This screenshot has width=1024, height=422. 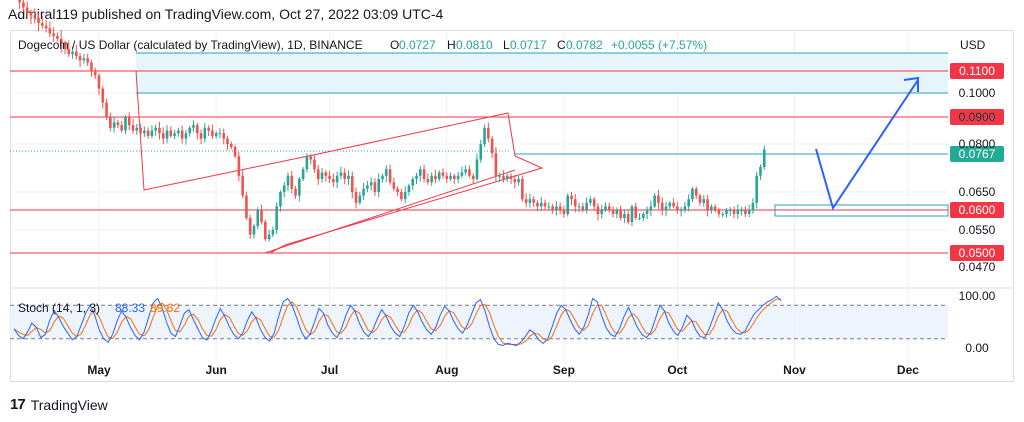 What do you see at coordinates (564, 370) in the screenshot?
I see `x-tick-label: Sep` at bounding box center [564, 370].